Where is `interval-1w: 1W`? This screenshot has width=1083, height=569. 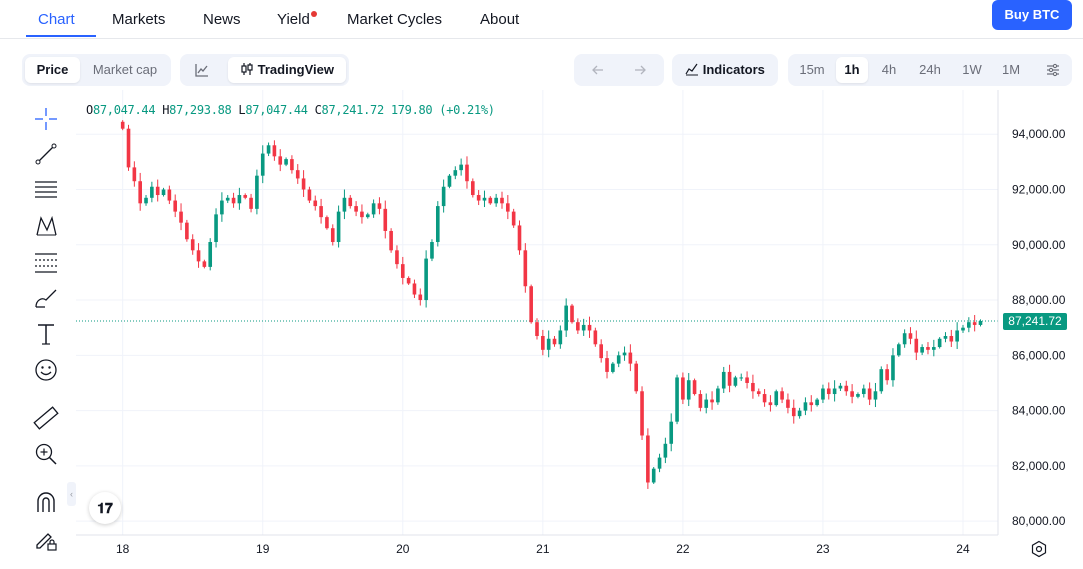 interval-1w: 1W is located at coordinates (972, 69).